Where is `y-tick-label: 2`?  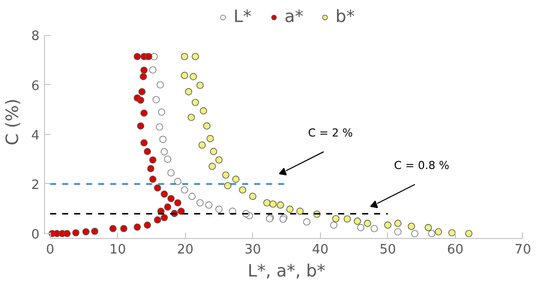 y-tick-label: 2 is located at coordinates (35, 185).